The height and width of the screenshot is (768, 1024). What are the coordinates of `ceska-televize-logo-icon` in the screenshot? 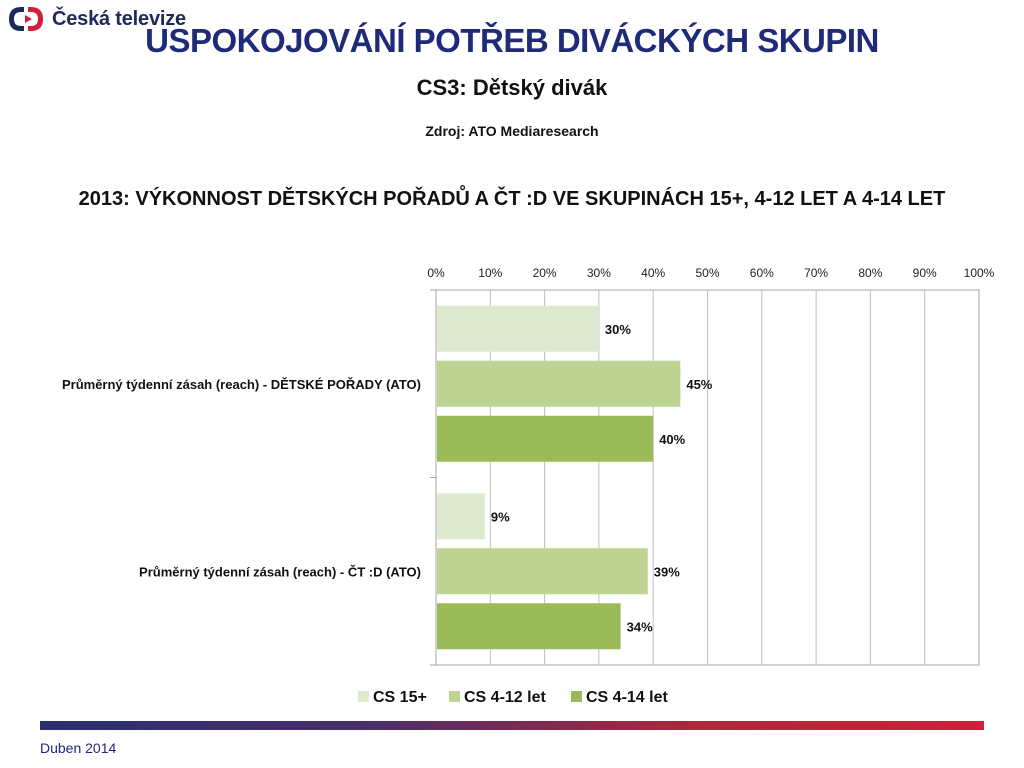 It's located at (26, 19).